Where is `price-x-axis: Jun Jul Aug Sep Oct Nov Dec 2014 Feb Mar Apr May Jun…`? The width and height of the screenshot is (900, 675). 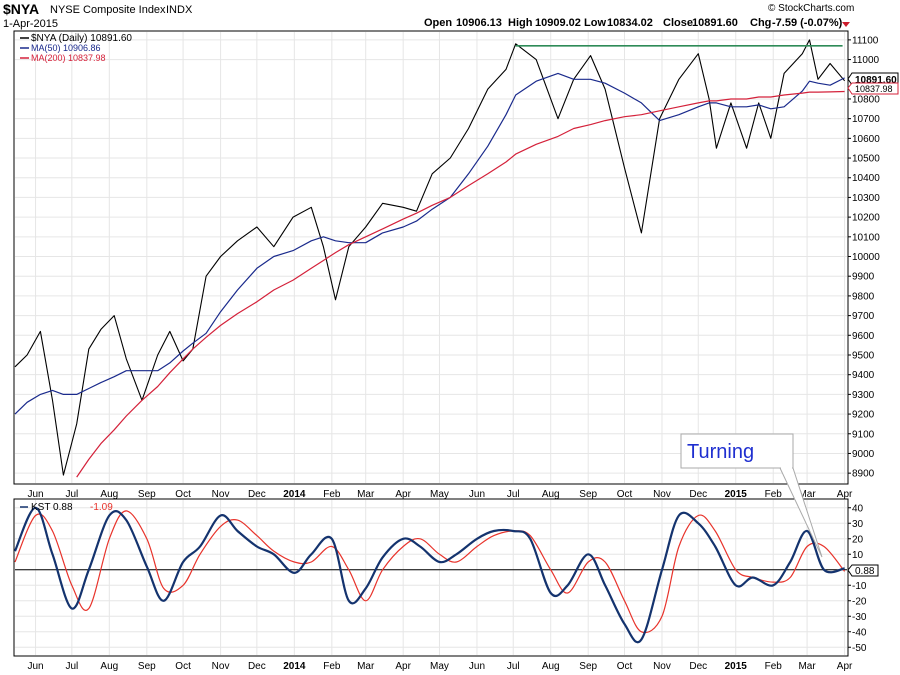
price-x-axis: Jun Jul Aug Sep Oct Nov Dec 2014 Feb Mar Apr May Jun… is located at coordinates (440, 494).